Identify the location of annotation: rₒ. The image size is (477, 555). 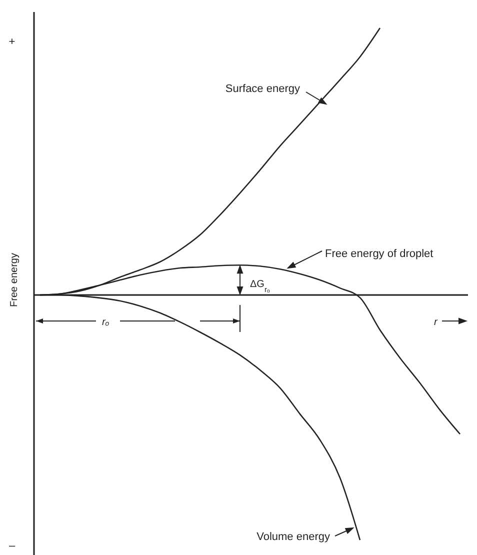
(106, 322).